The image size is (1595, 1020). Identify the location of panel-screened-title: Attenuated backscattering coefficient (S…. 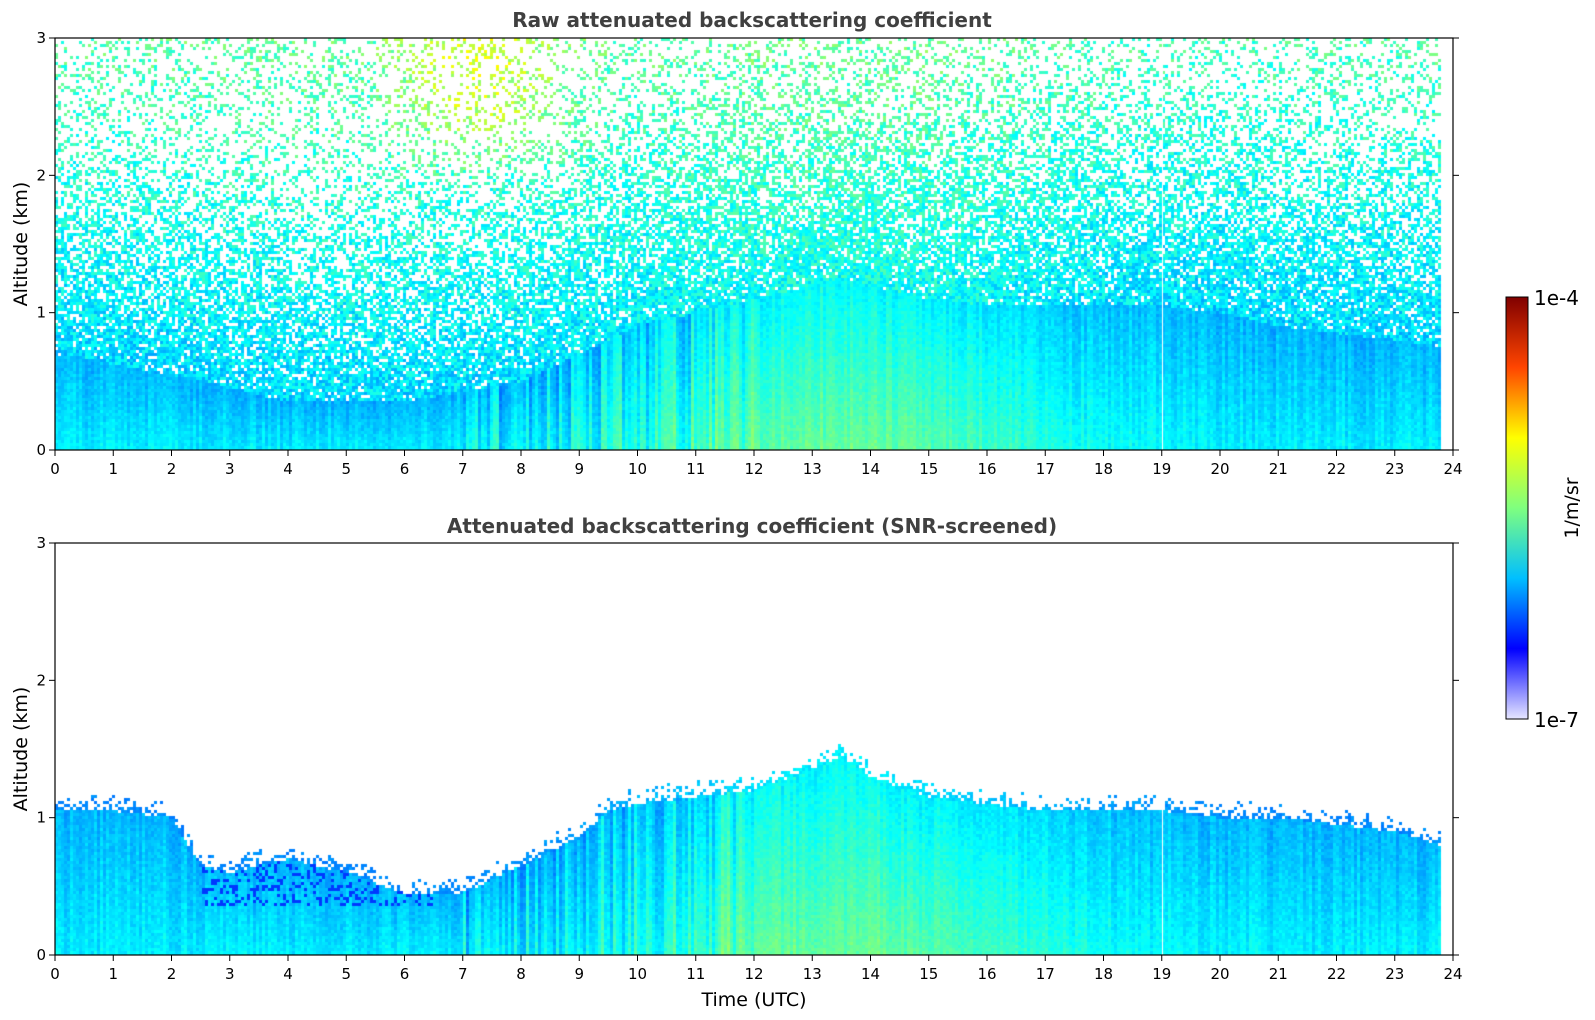
(752, 526).